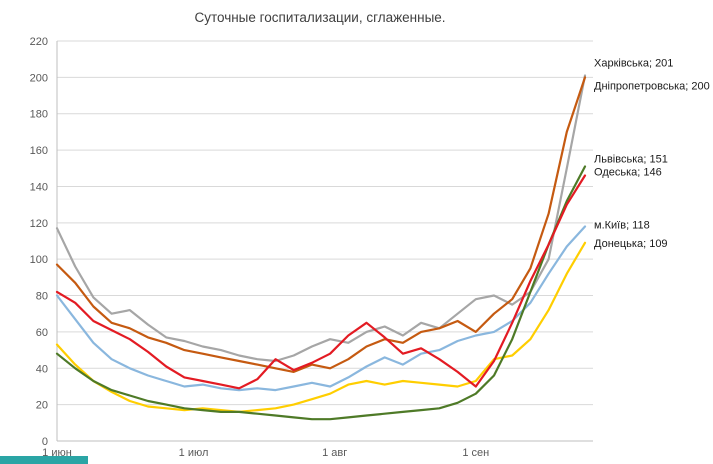  What do you see at coordinates (39, 151) in the screenshot?
I see `y-axis-tick-label: 160` at bounding box center [39, 151].